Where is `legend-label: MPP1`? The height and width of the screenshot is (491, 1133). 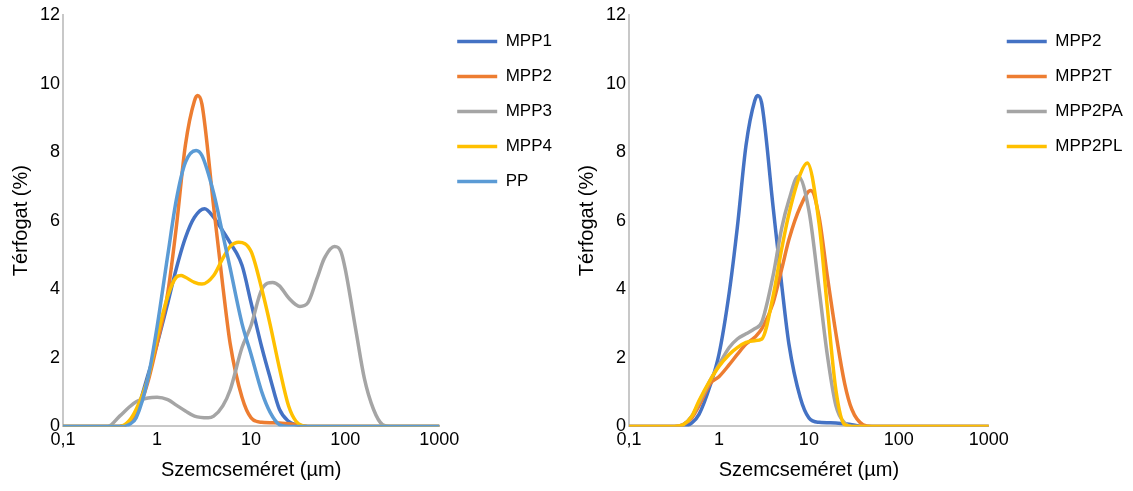
legend-label: MPP1 is located at coordinates (528, 41).